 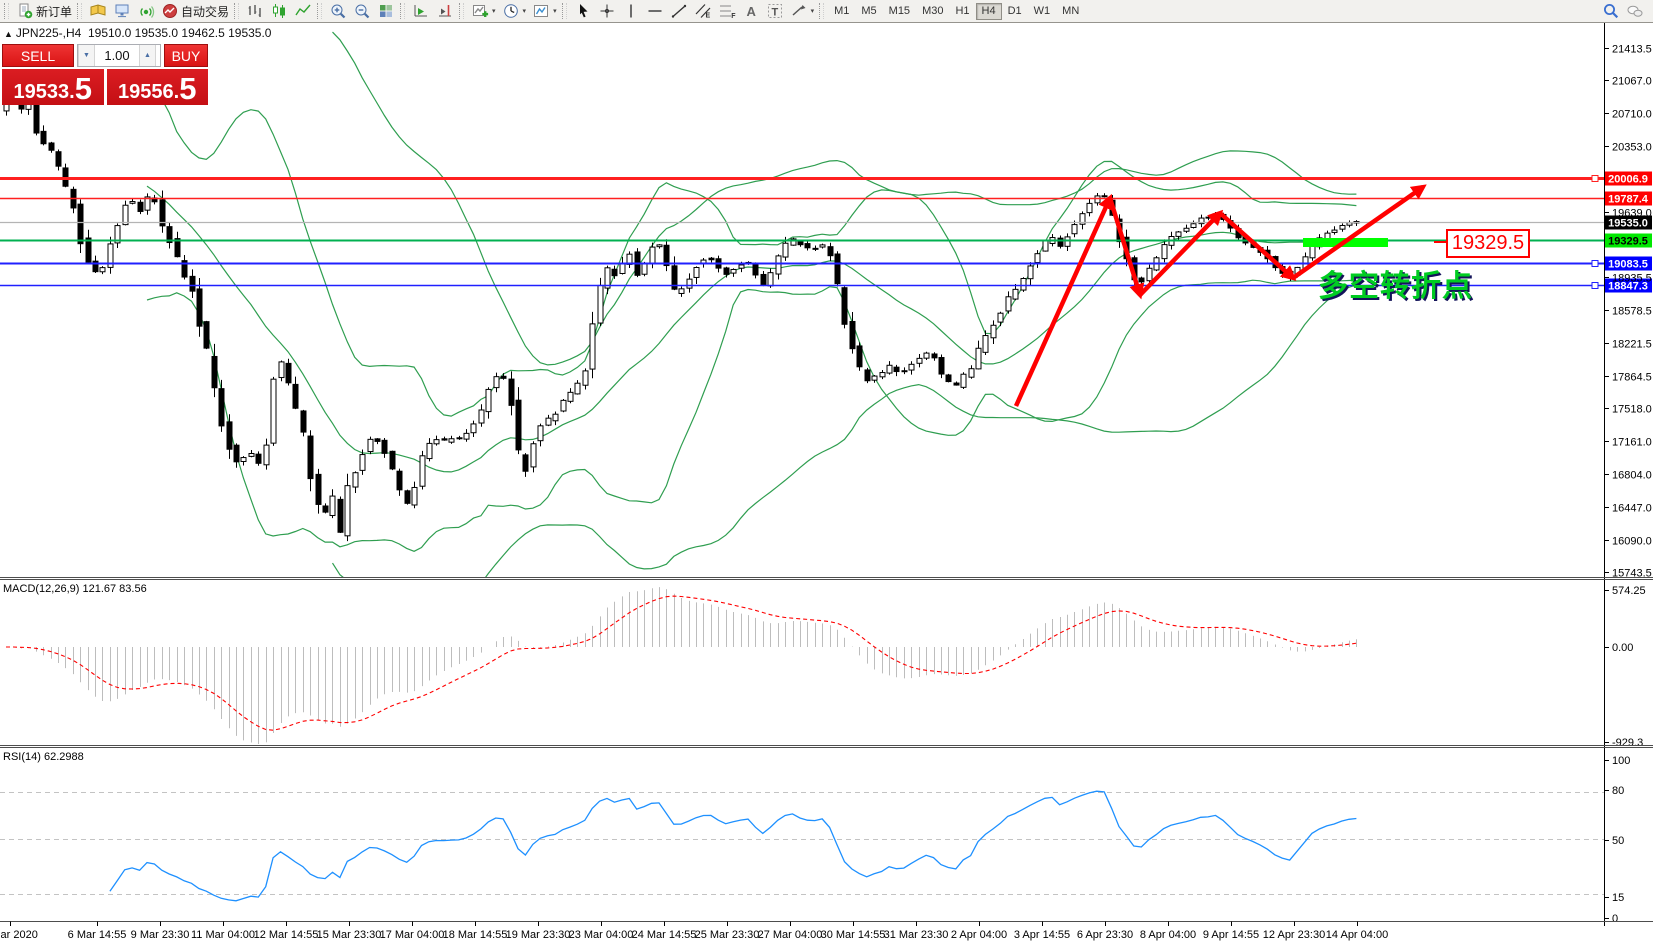 I want to click on svg-text: F, so click(x=733, y=16).